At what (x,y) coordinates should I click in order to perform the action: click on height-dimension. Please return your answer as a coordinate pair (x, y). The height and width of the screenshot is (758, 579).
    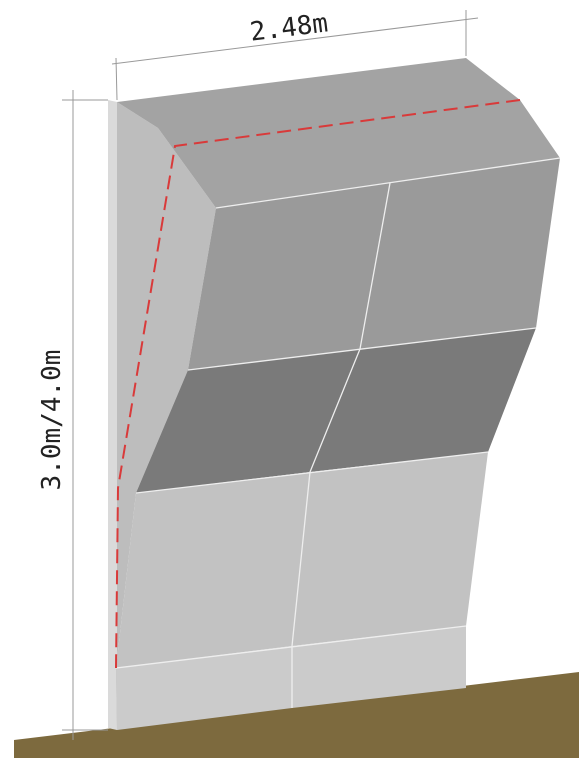
    Looking at the image, I should click on (85, 415).